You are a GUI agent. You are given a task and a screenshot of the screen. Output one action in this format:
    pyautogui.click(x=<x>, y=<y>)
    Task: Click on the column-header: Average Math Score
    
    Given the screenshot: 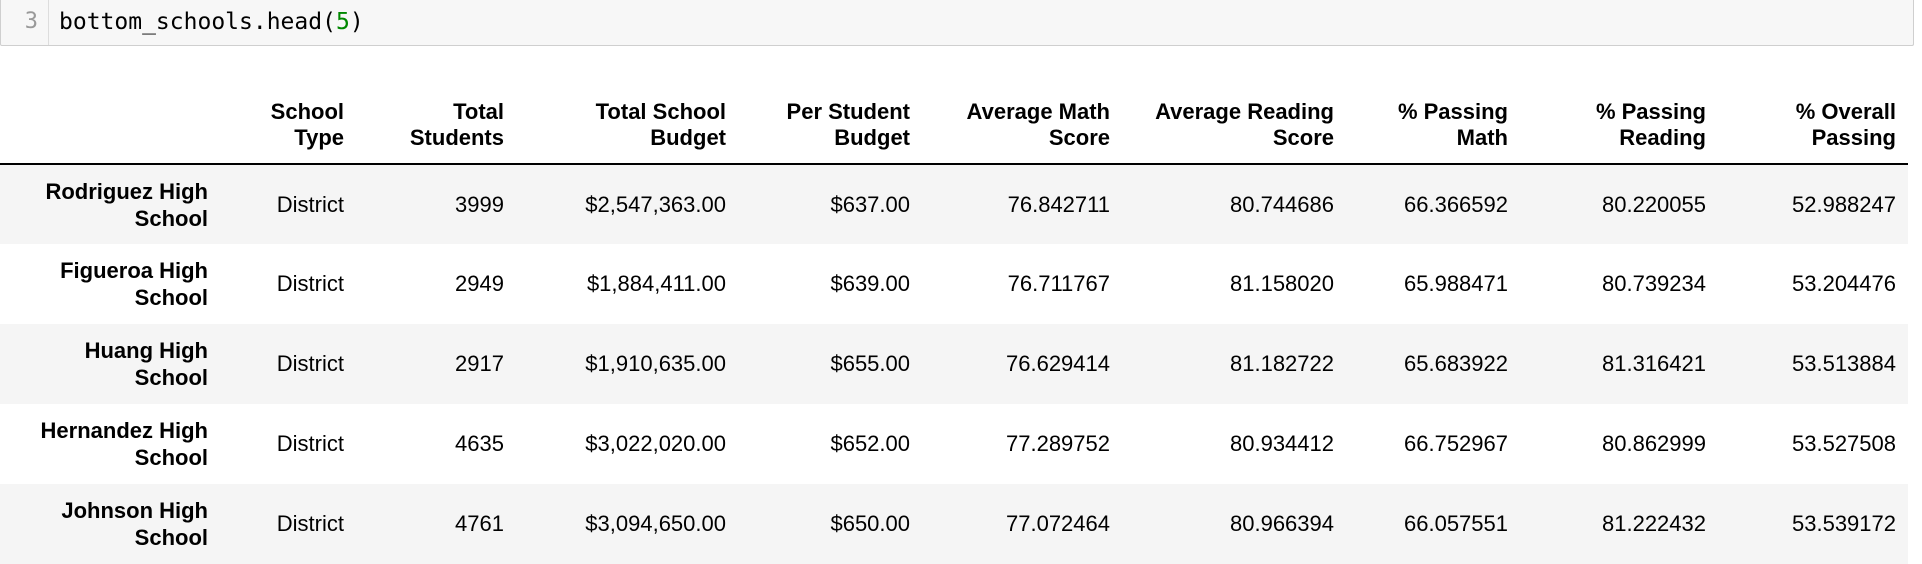 What is the action you would take?
    pyautogui.click(x=1022, y=128)
    